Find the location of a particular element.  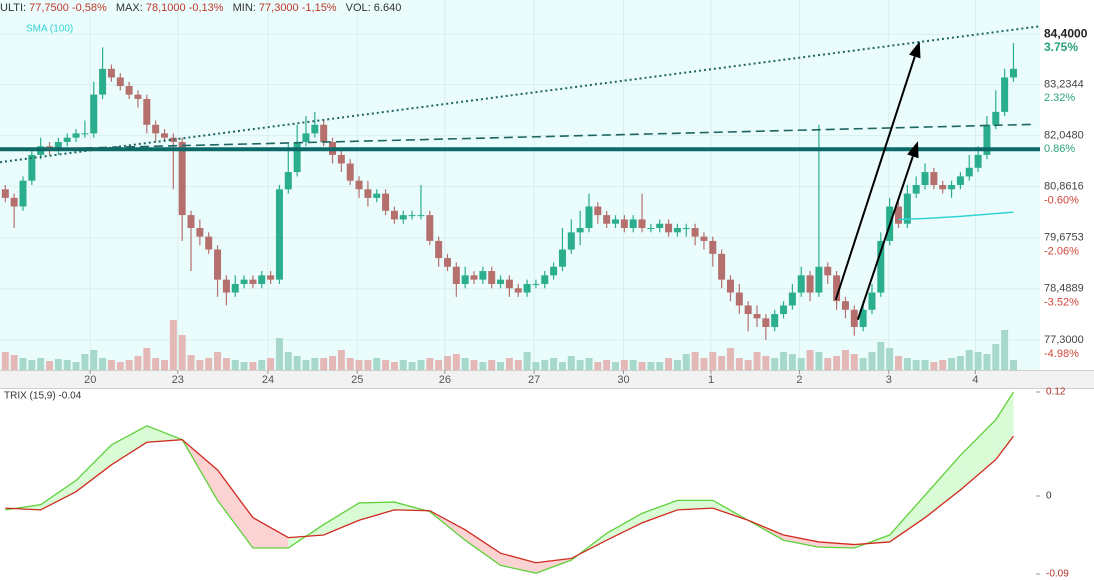

y-tick-label: 82,0480 is located at coordinates (1064, 136).